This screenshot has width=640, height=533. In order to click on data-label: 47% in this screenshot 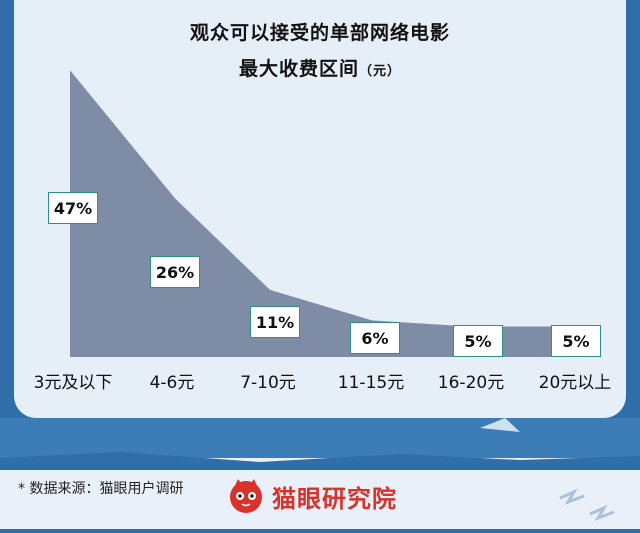, I will do `click(73, 208)`.